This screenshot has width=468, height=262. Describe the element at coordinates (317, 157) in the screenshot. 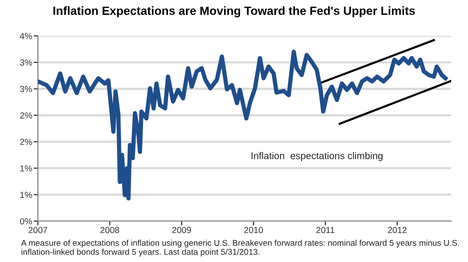

I see `annotation: Inflation espectations climbing` at that location.